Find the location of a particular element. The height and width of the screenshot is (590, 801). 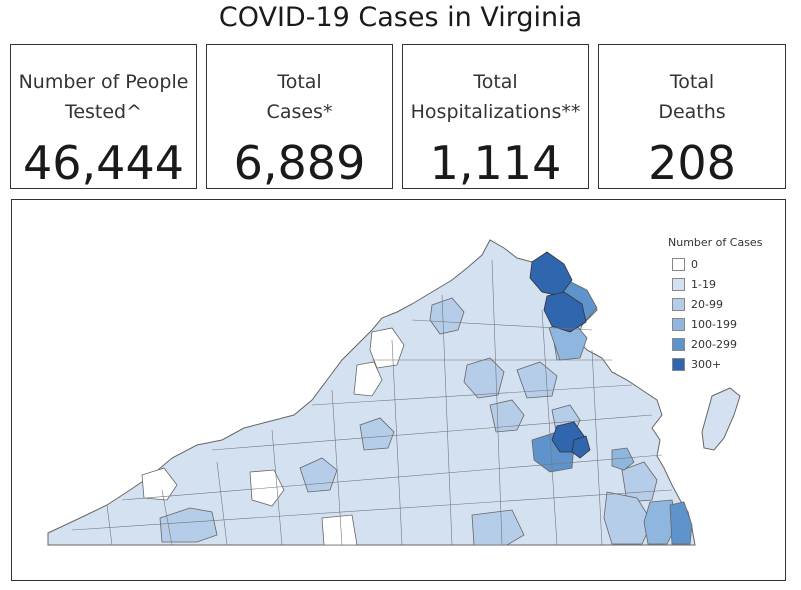

deaths-card: Total Deaths 208 is located at coordinates (692, 116).